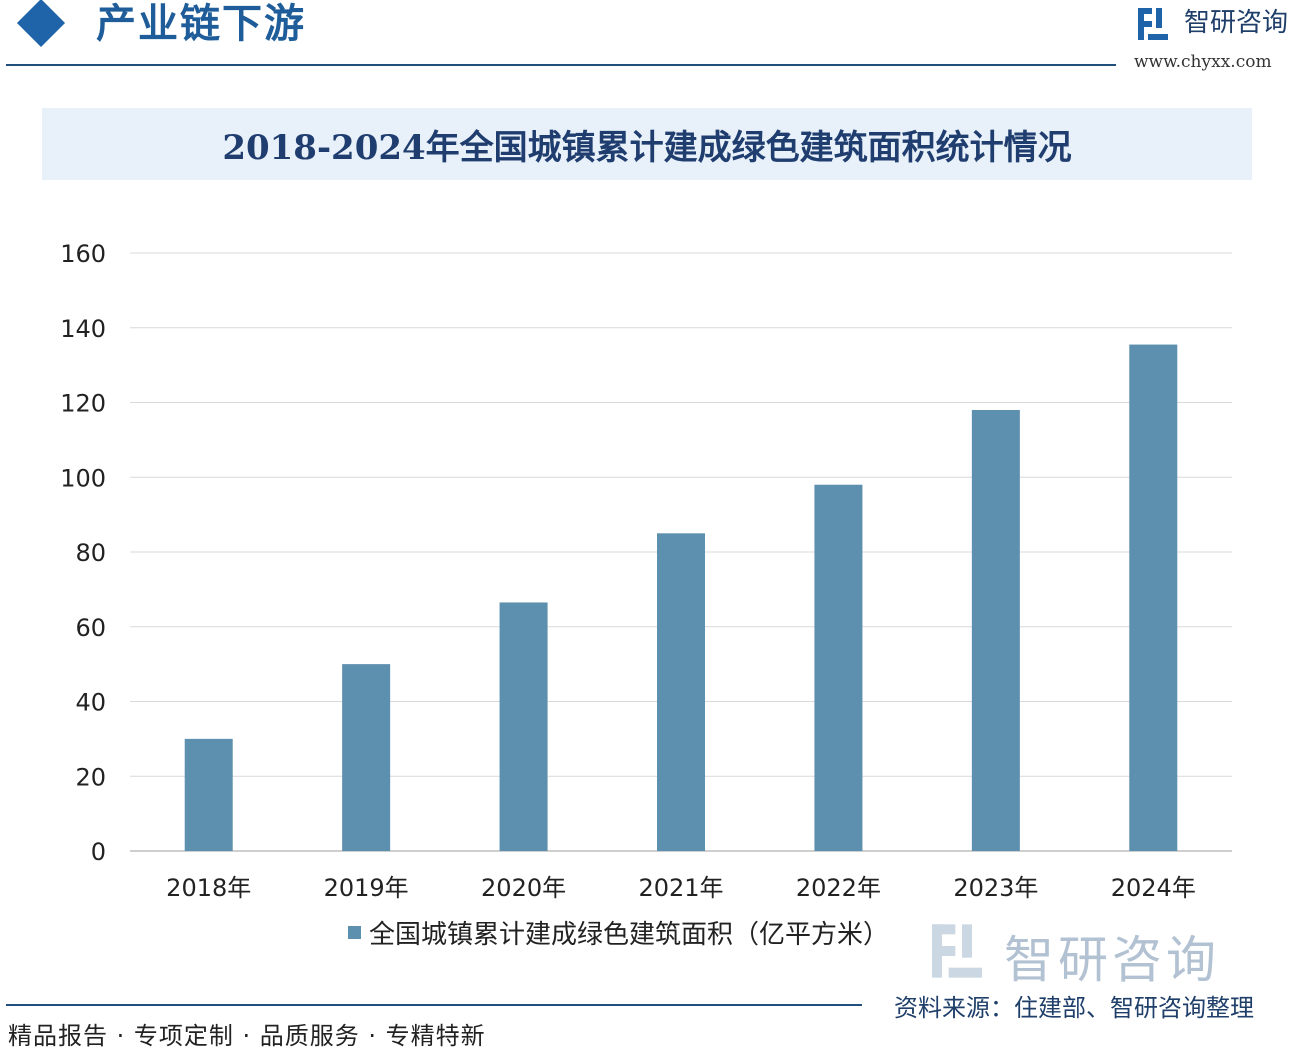 The image size is (1294, 1051). I want to click on watermark-logo-icon, so click(957, 951).